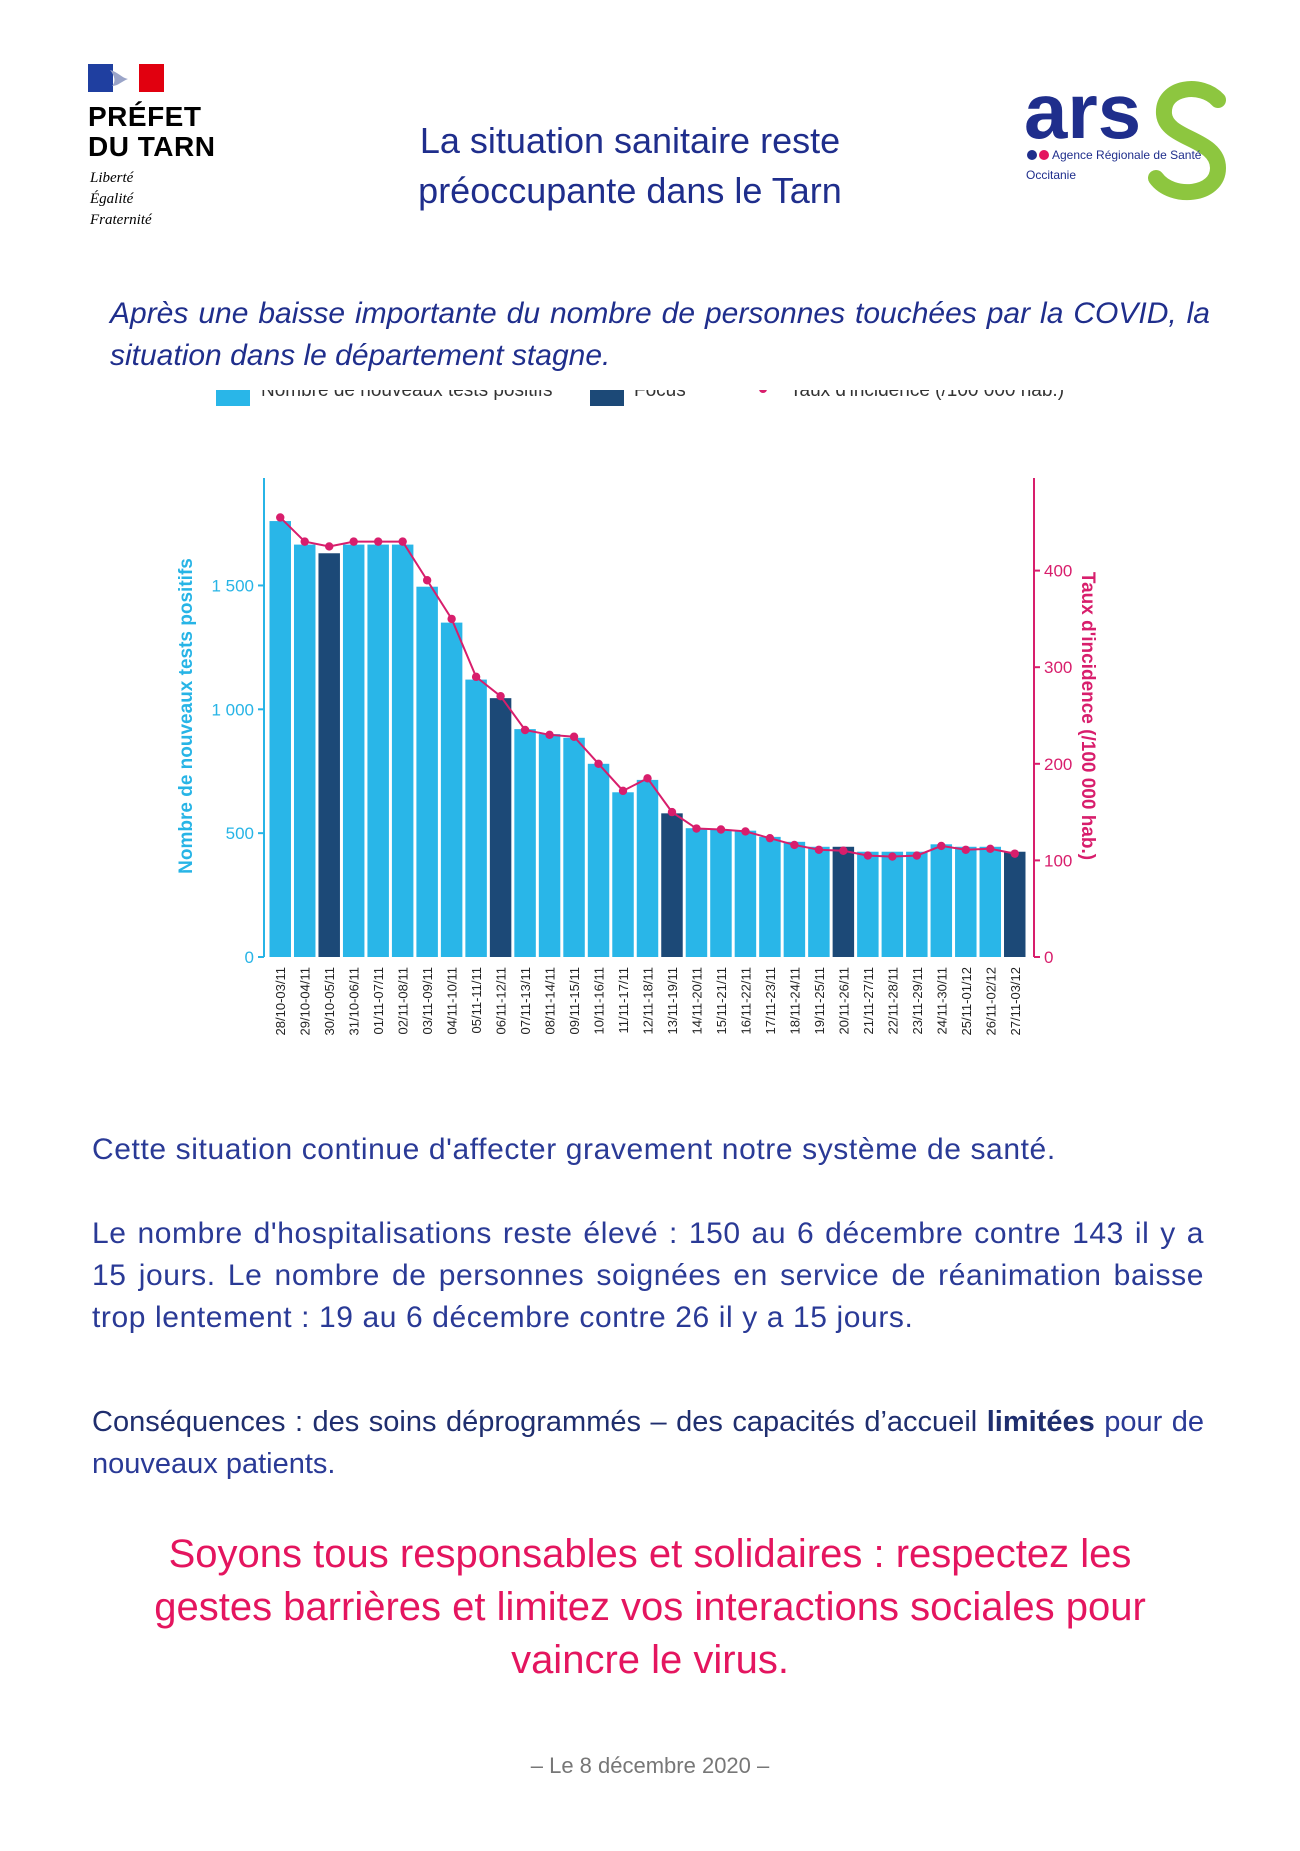 This screenshot has height=1851, width=1300. What do you see at coordinates (966, 1001) in the screenshot?
I see `x-tick-label: 25/11-01/12` at bounding box center [966, 1001].